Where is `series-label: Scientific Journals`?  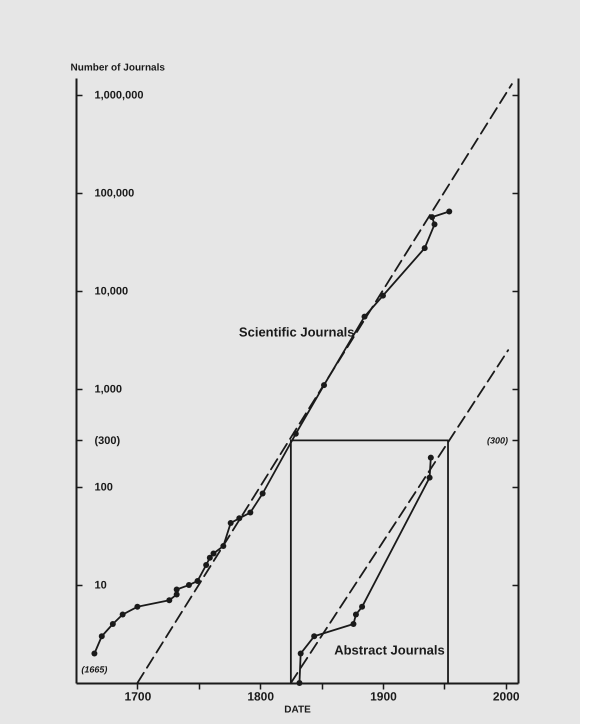
series-label: Scientific Journals is located at coordinates (296, 332).